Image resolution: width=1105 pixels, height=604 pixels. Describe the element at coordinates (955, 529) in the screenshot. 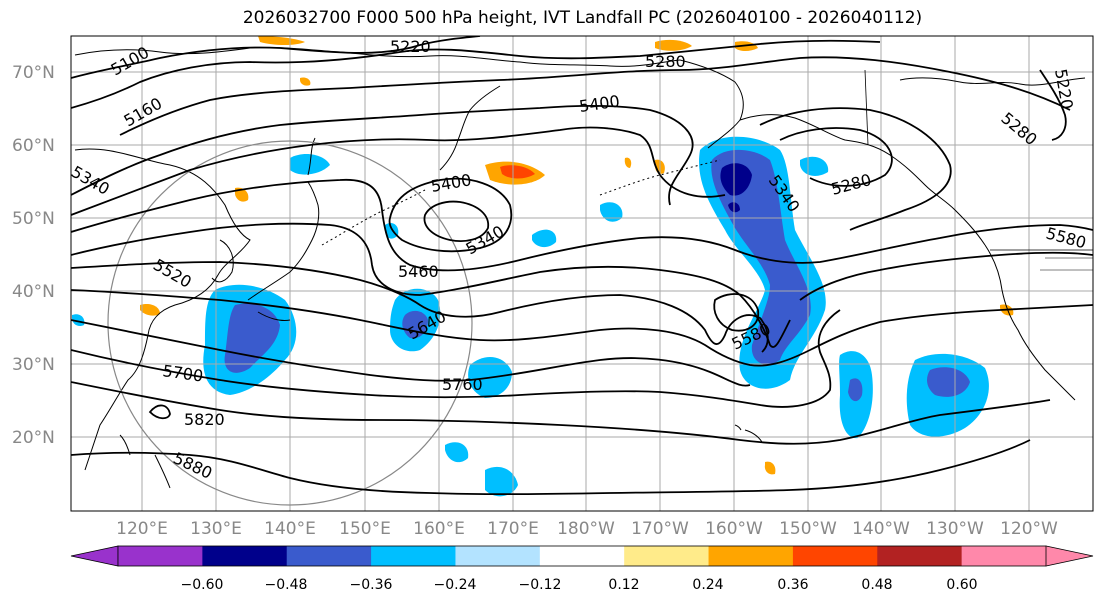

I see `lon-label: 130°W` at that location.